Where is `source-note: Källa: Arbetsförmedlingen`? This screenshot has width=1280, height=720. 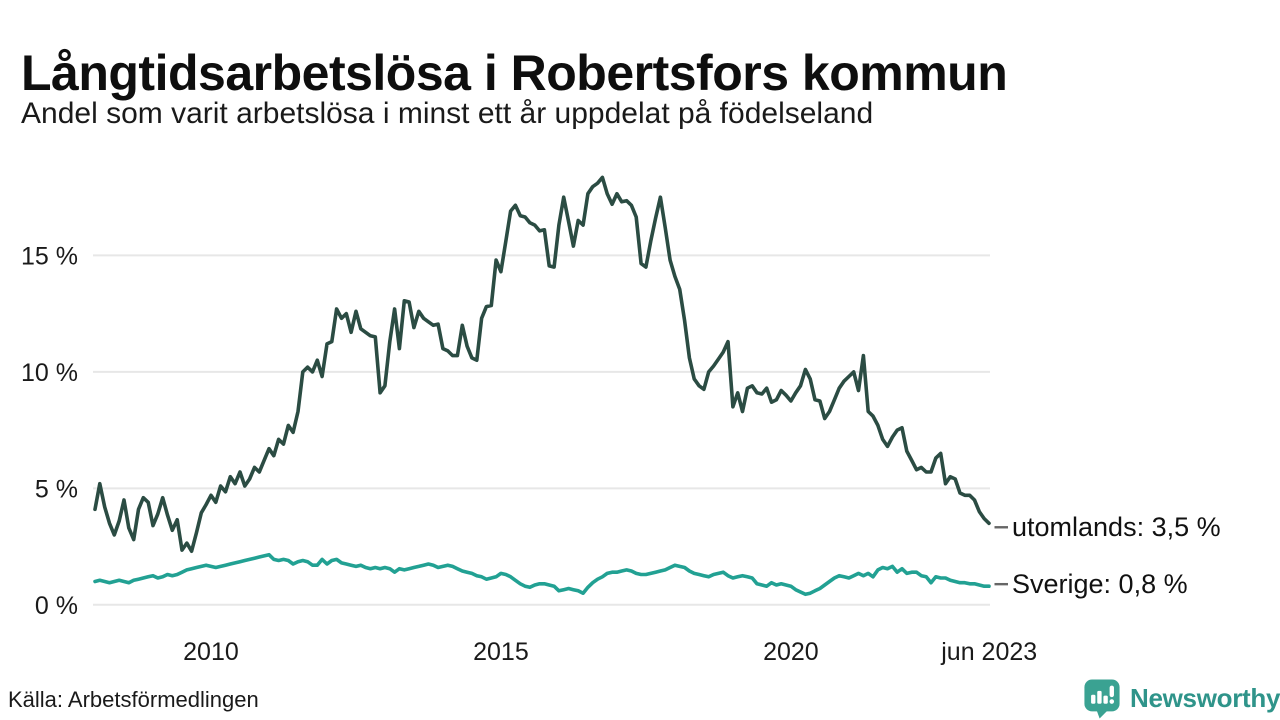
source-note: Källa: Arbetsförmedlingen is located at coordinates (133, 699).